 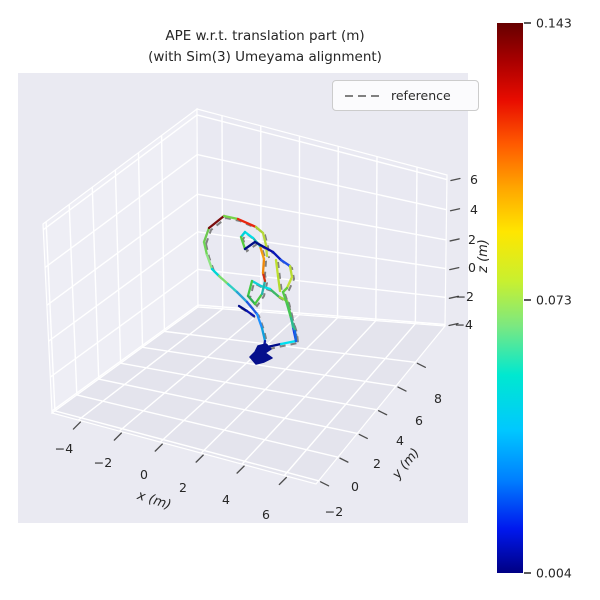 I want to click on colorbar-tick-label: 0.073, so click(x=554, y=300).